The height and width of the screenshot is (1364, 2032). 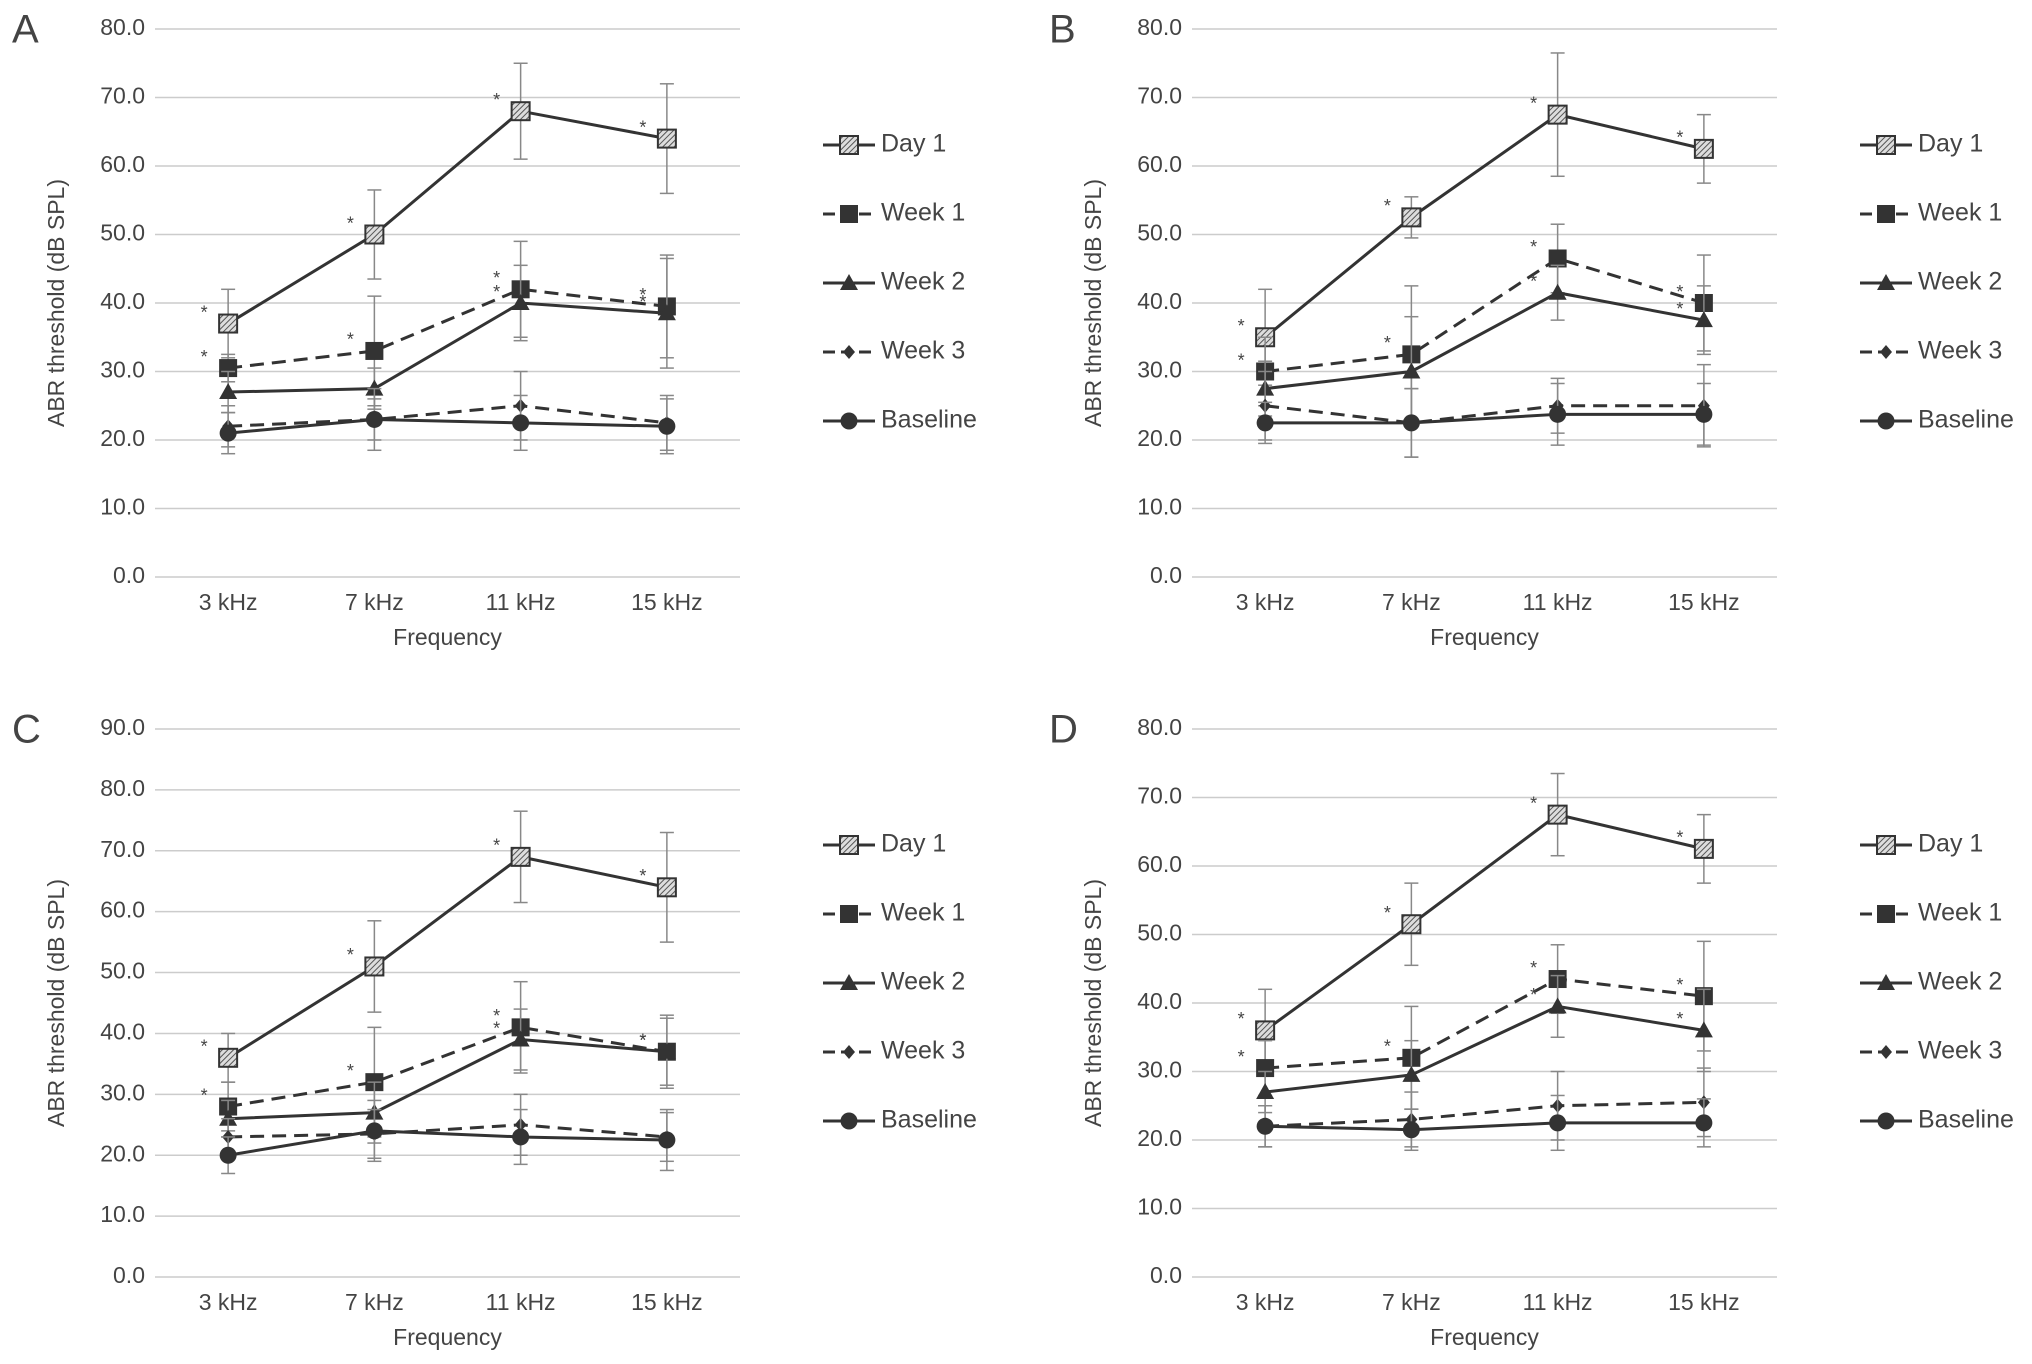 What do you see at coordinates (447, 1337) in the screenshot?
I see `x-axis-label: Frequency` at bounding box center [447, 1337].